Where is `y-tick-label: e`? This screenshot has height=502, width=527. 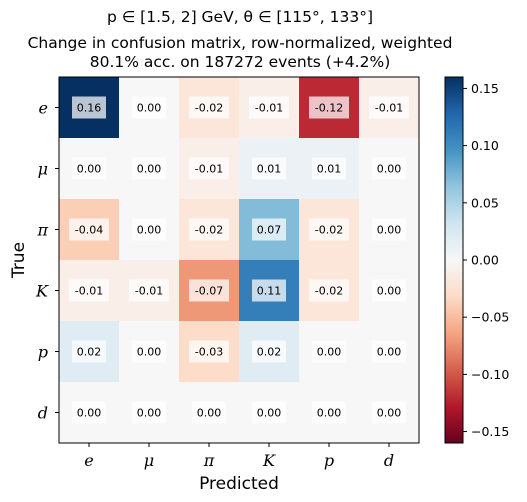 y-tick-label: e is located at coordinates (43, 108).